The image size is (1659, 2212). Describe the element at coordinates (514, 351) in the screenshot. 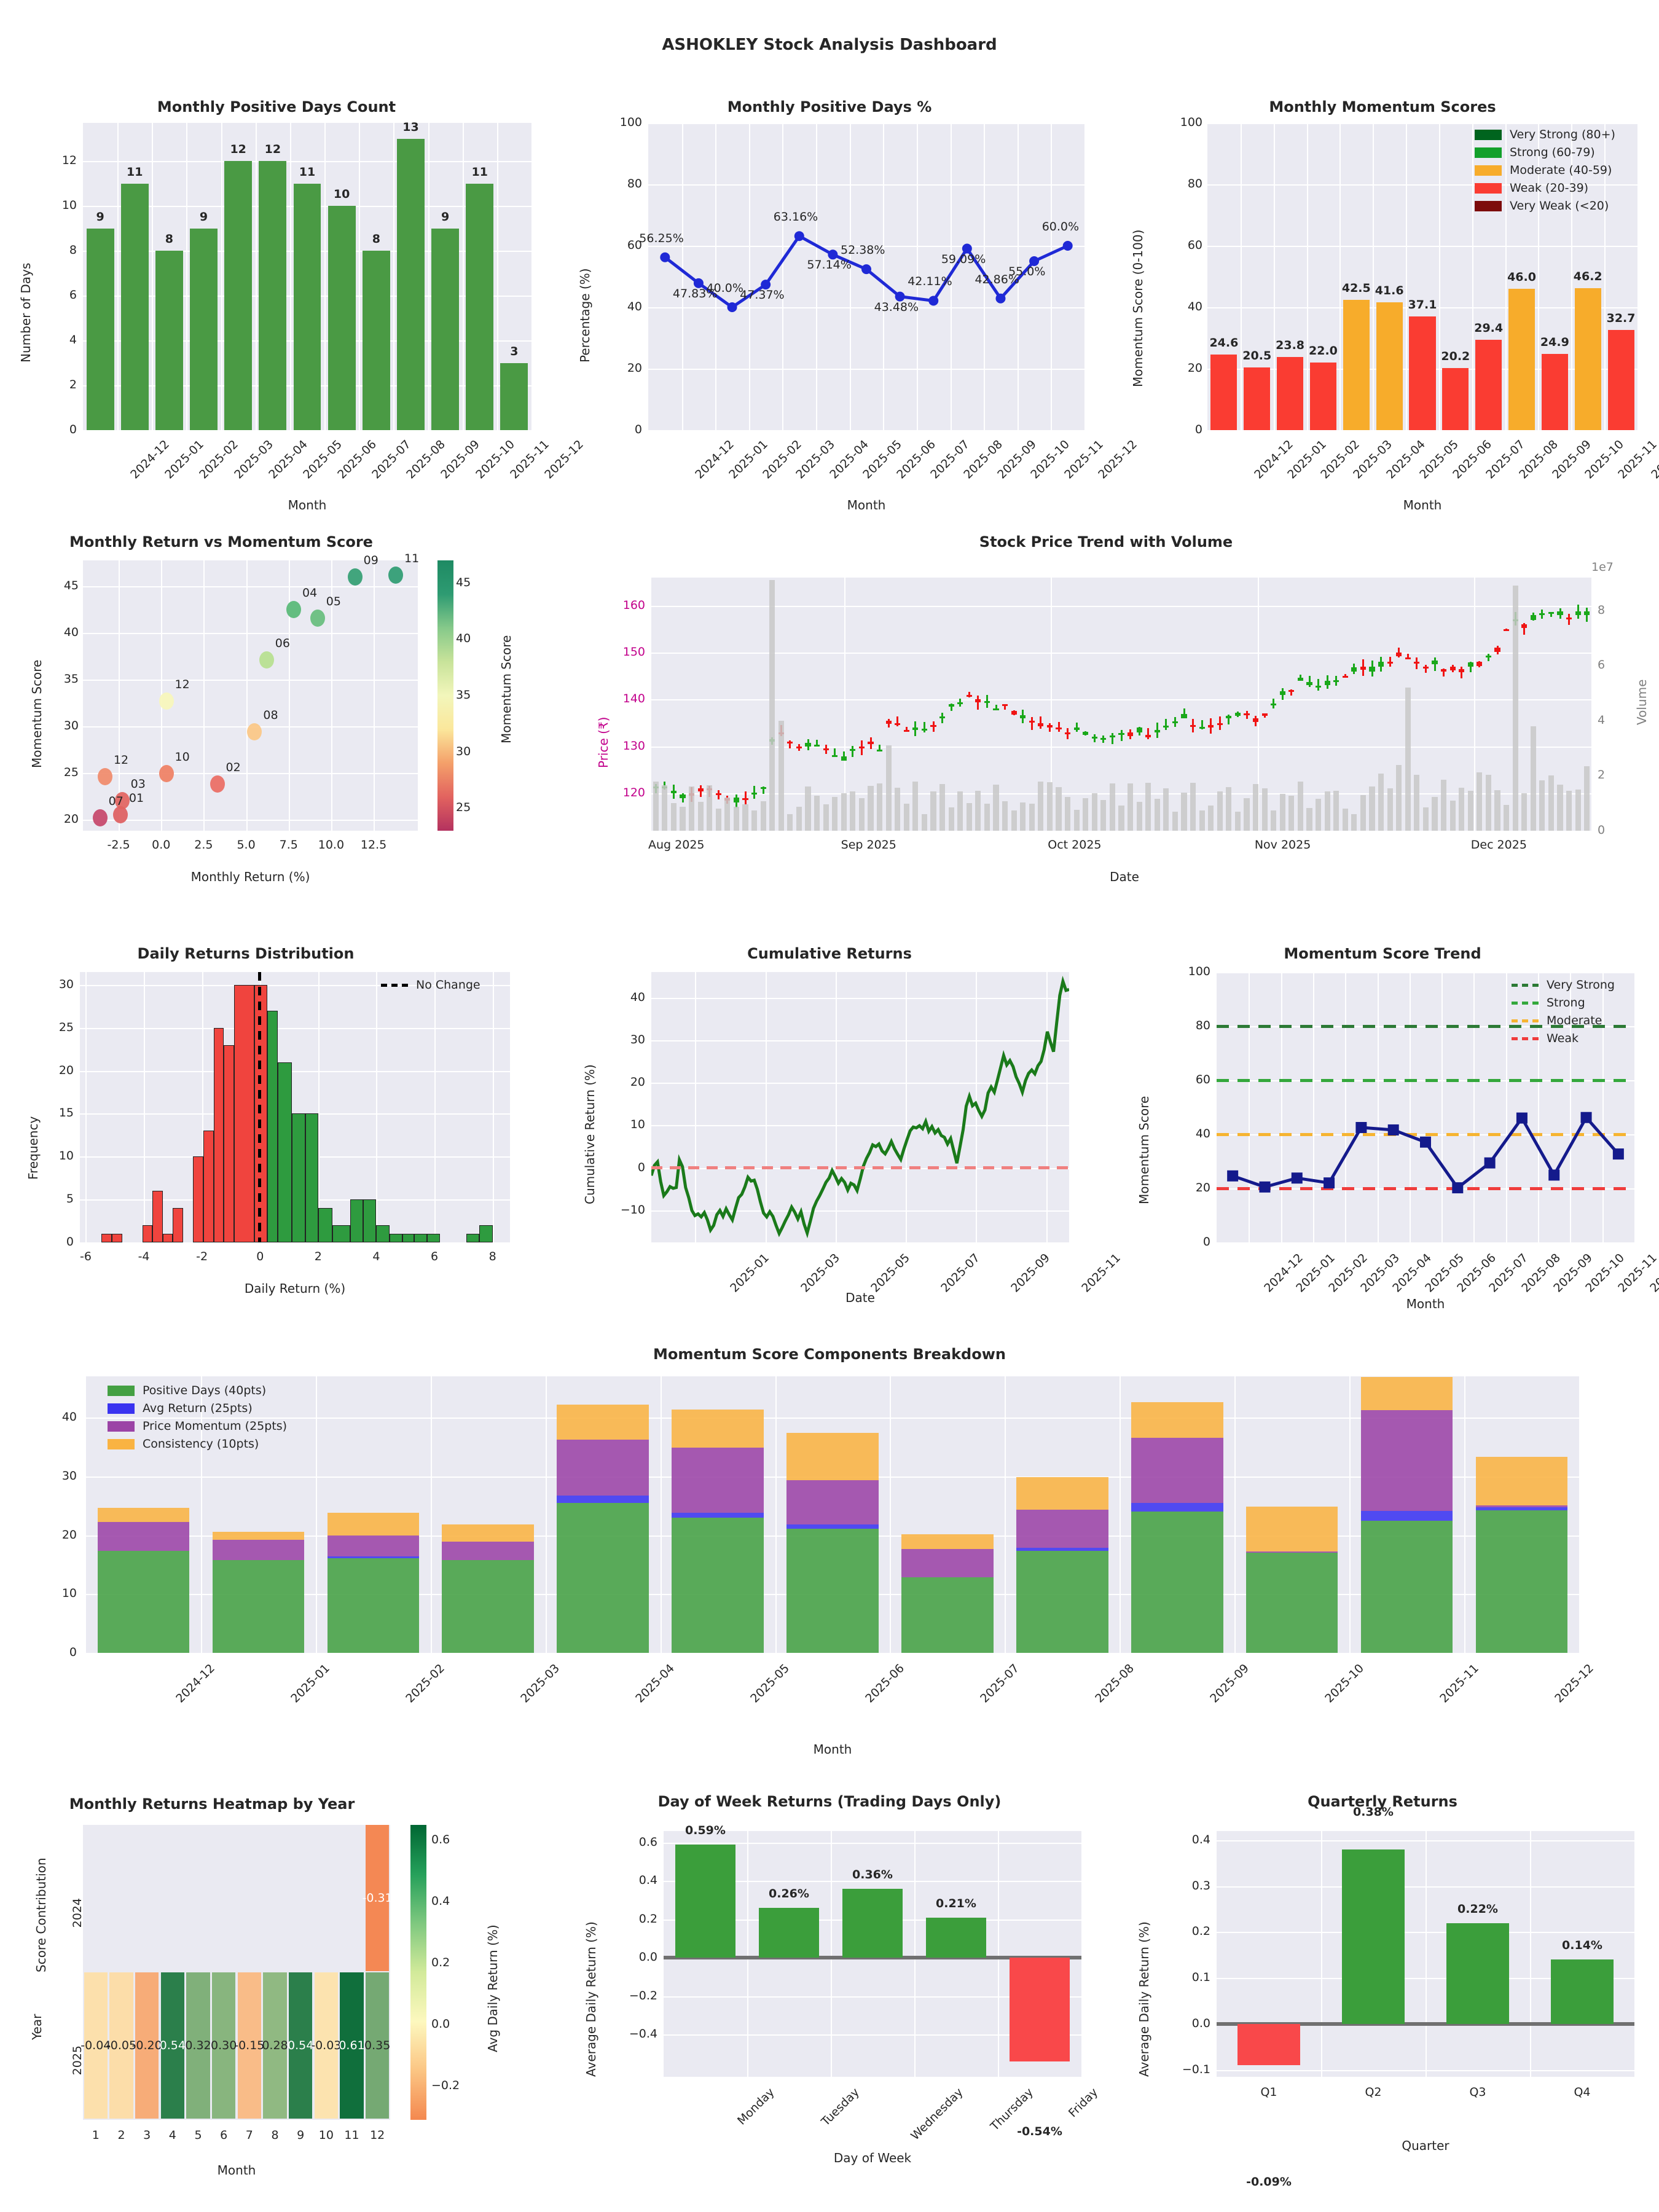

I see `bar-value-label: 3` at that location.